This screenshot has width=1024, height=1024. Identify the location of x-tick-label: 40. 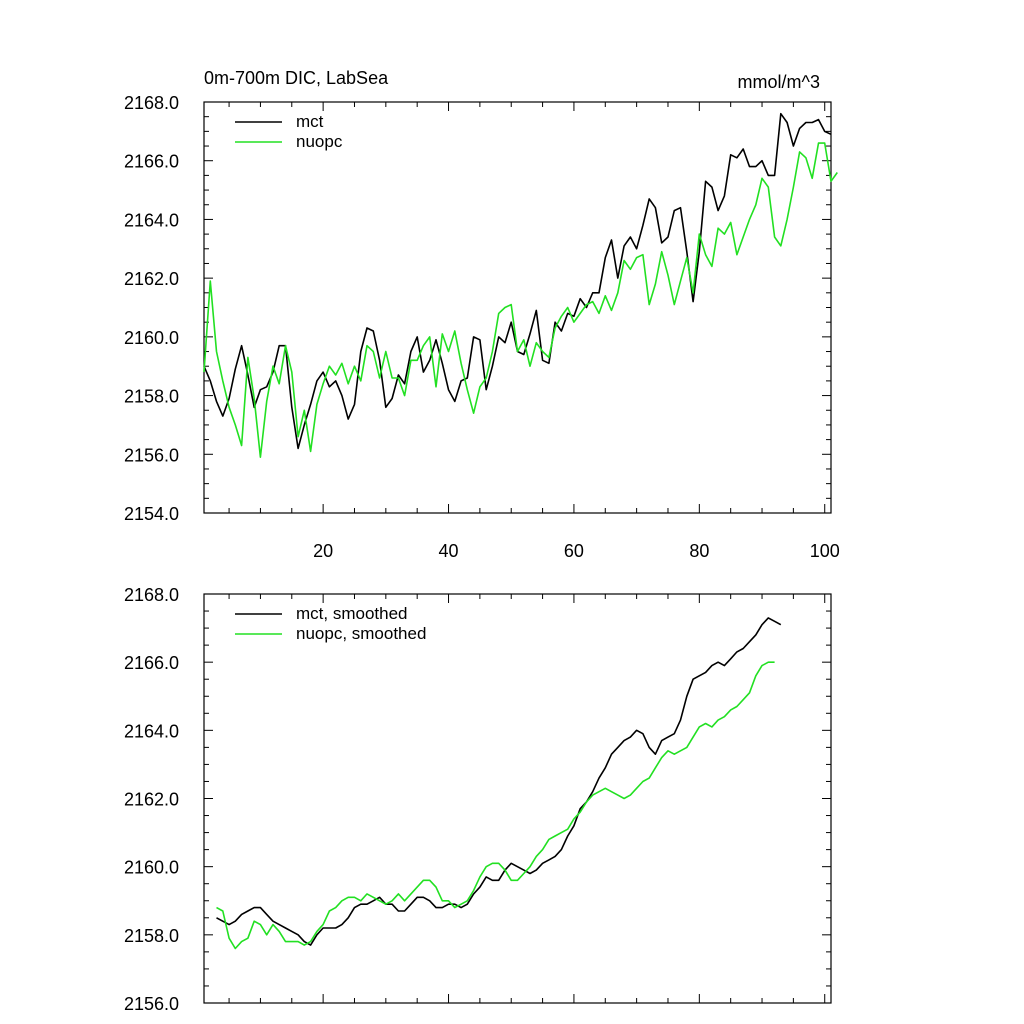
(449, 551).